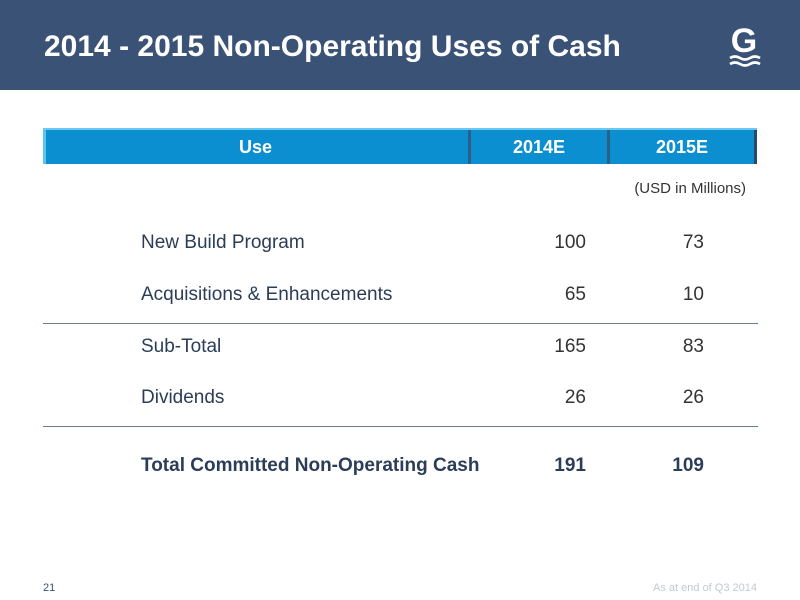 The image size is (800, 600). What do you see at coordinates (49, 588) in the screenshot?
I see `page-number: 21` at bounding box center [49, 588].